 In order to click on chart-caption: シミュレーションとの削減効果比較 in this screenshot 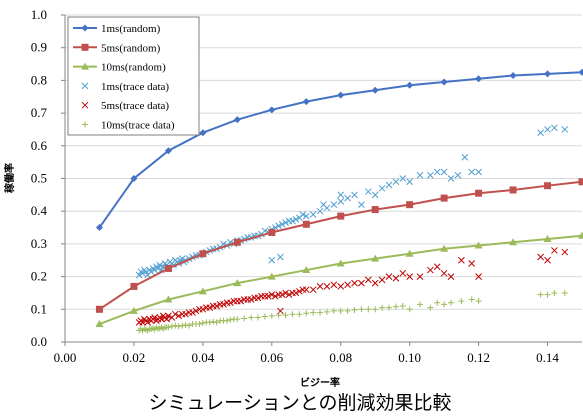, I will do `click(299, 403)`.